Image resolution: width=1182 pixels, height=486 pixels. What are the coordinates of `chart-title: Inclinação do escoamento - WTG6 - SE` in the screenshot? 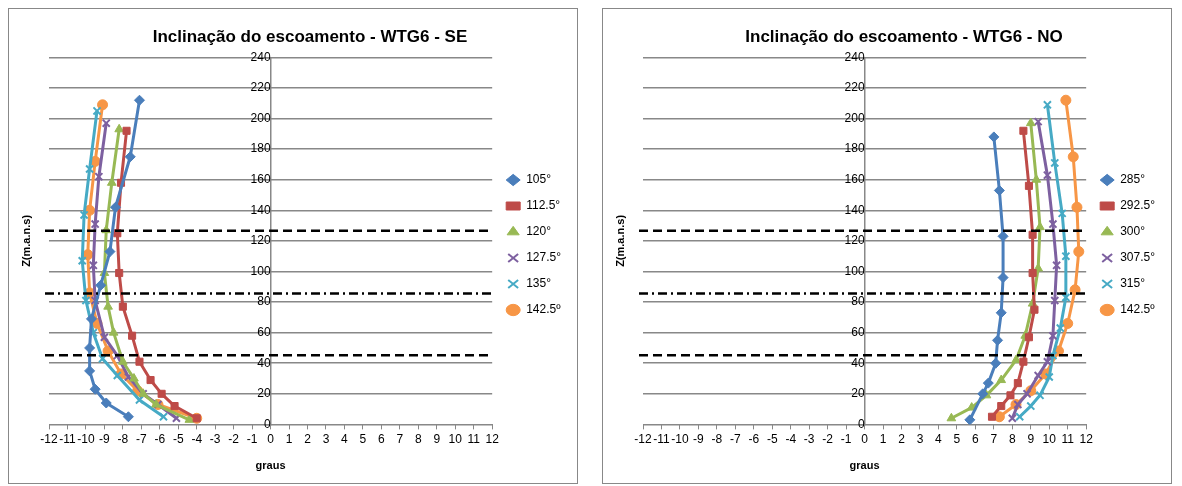 It's located at (310, 36).